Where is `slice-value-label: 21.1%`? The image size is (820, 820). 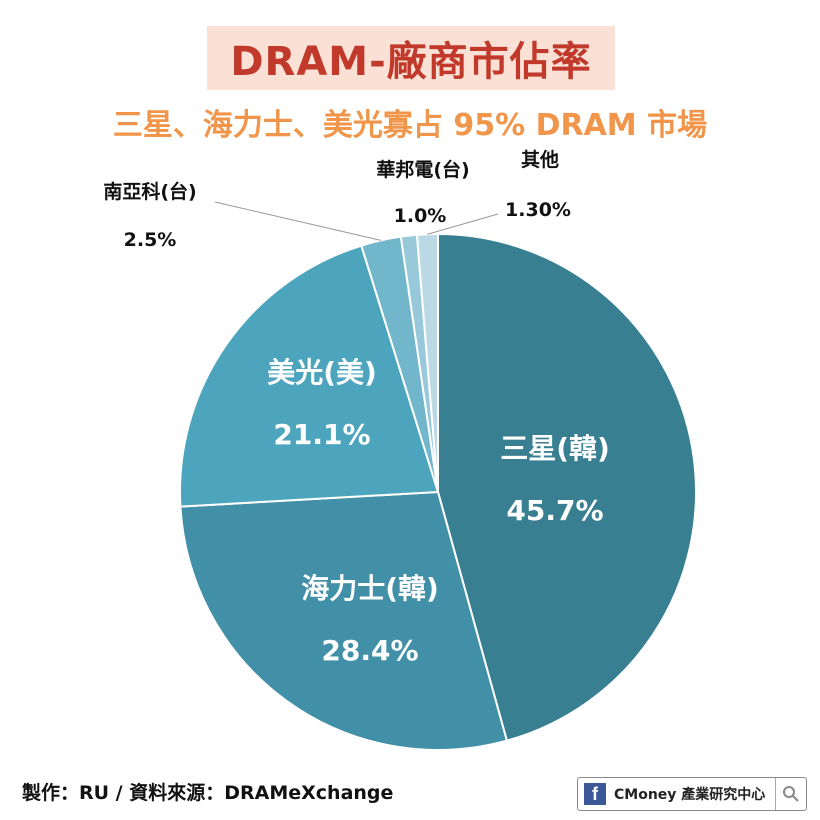 slice-value-label: 21.1% is located at coordinates (321, 434).